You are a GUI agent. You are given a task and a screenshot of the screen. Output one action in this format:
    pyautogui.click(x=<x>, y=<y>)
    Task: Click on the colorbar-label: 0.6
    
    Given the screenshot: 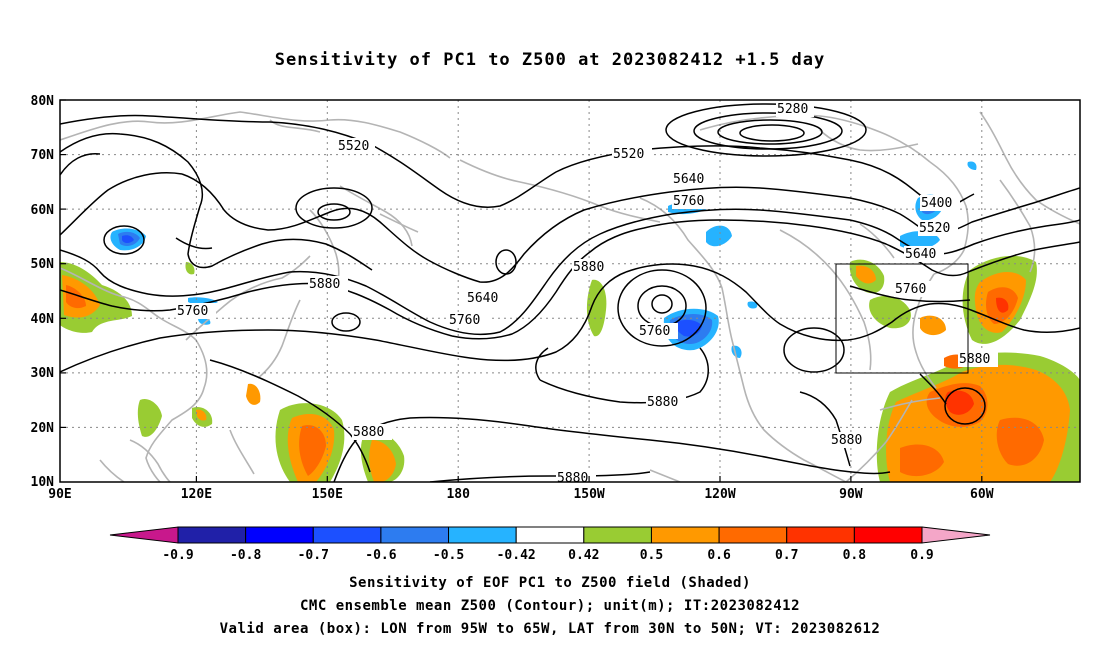 What is the action you would take?
    pyautogui.click(x=719, y=555)
    